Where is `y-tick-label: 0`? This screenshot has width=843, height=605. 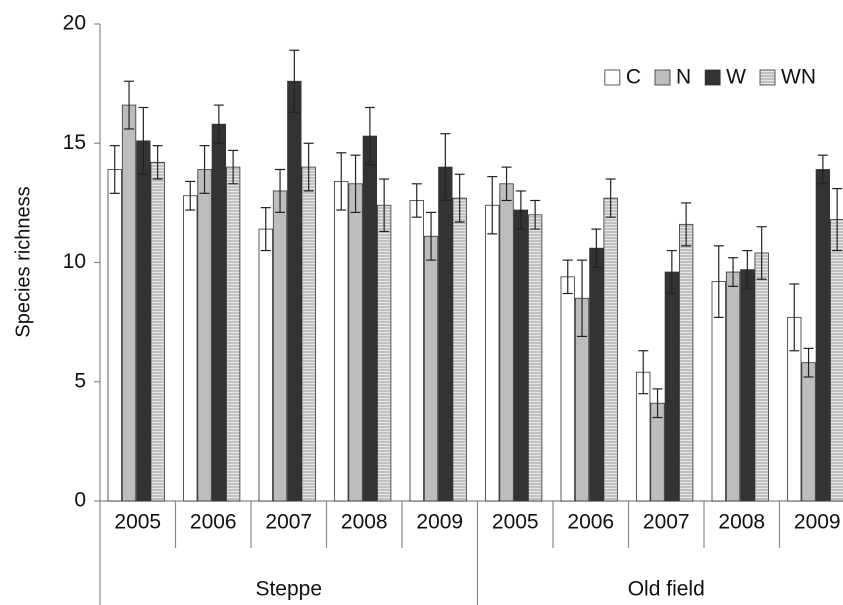
y-tick-label: 0 is located at coordinates (80, 500).